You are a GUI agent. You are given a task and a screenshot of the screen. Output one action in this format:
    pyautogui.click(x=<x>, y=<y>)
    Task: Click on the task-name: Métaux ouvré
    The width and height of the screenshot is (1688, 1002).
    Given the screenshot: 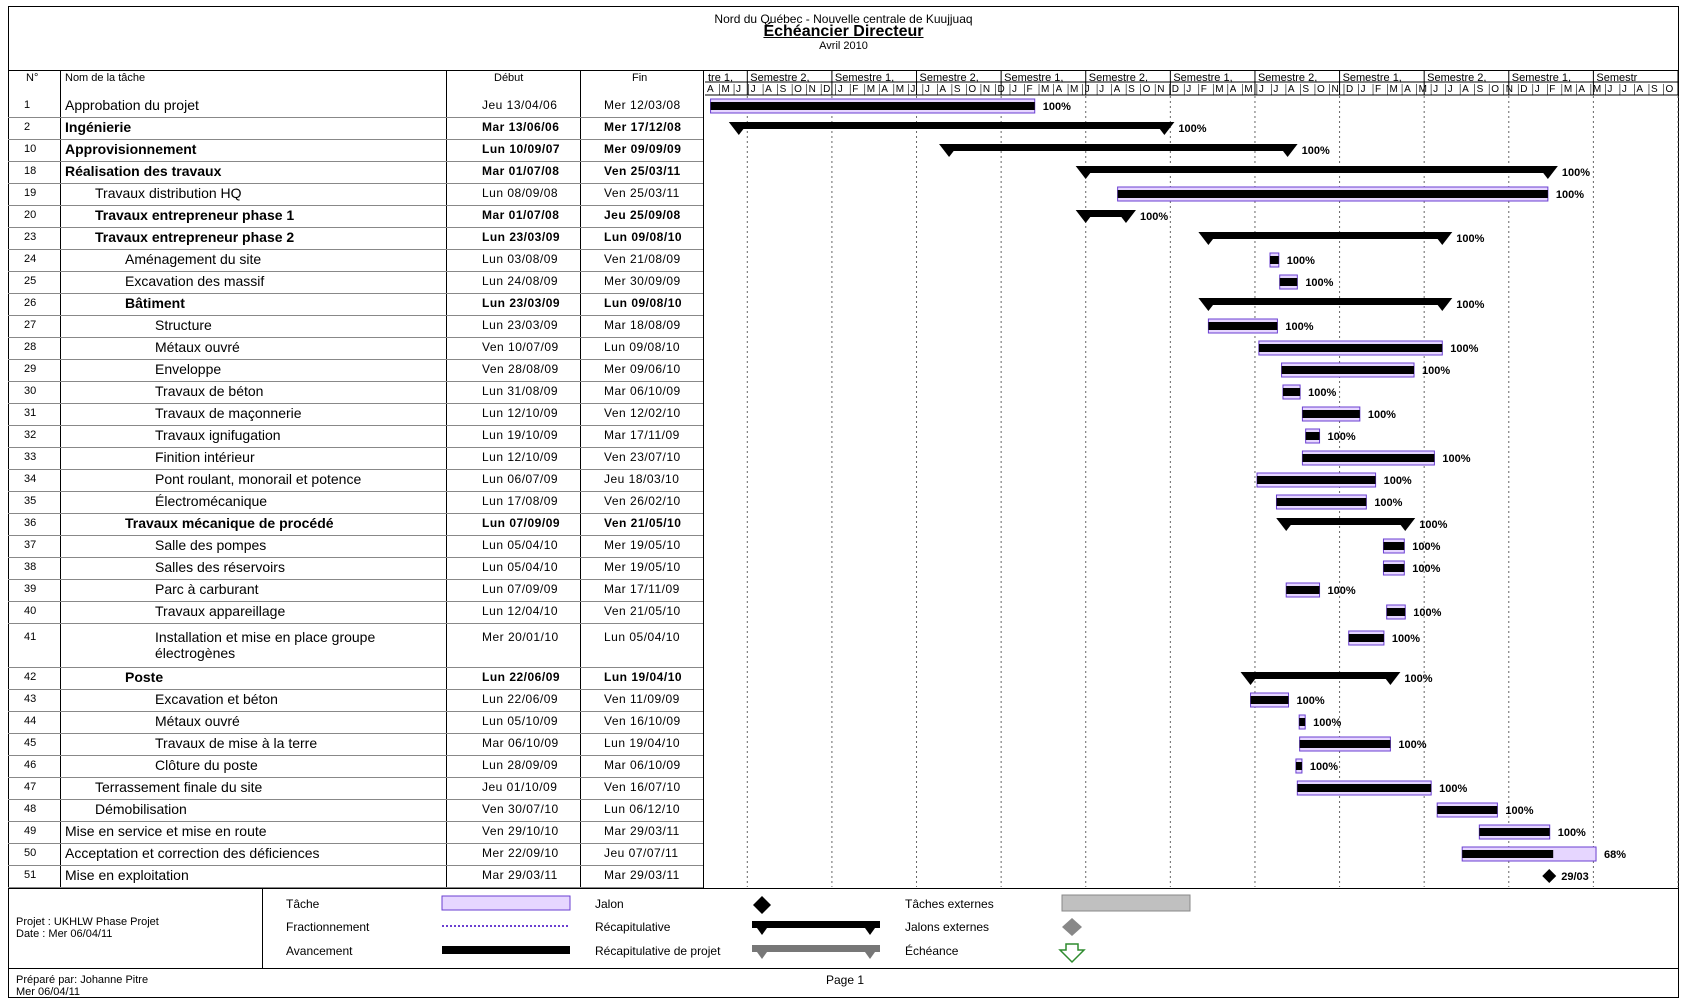 What is the action you would take?
    pyautogui.click(x=197, y=347)
    